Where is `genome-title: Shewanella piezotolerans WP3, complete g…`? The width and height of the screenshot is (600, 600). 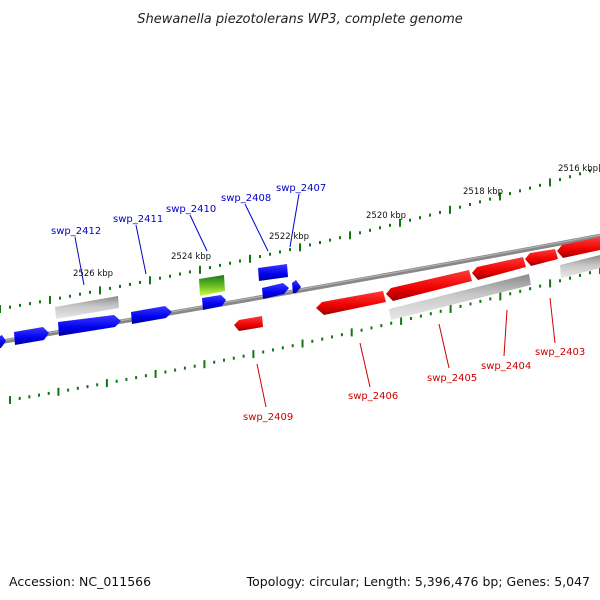 genome-title: Shewanella piezotolerans WP3, complete g… is located at coordinates (300, 19).